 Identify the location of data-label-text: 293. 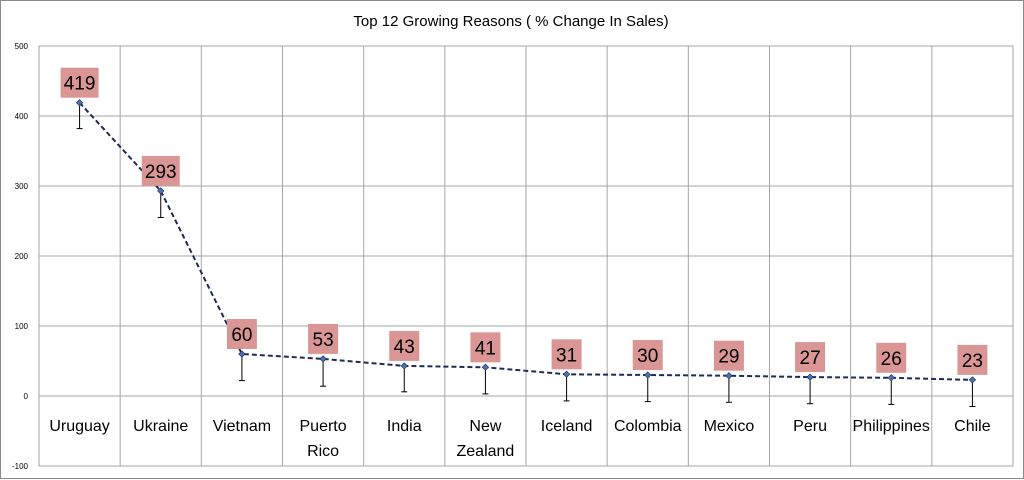
(161, 172).